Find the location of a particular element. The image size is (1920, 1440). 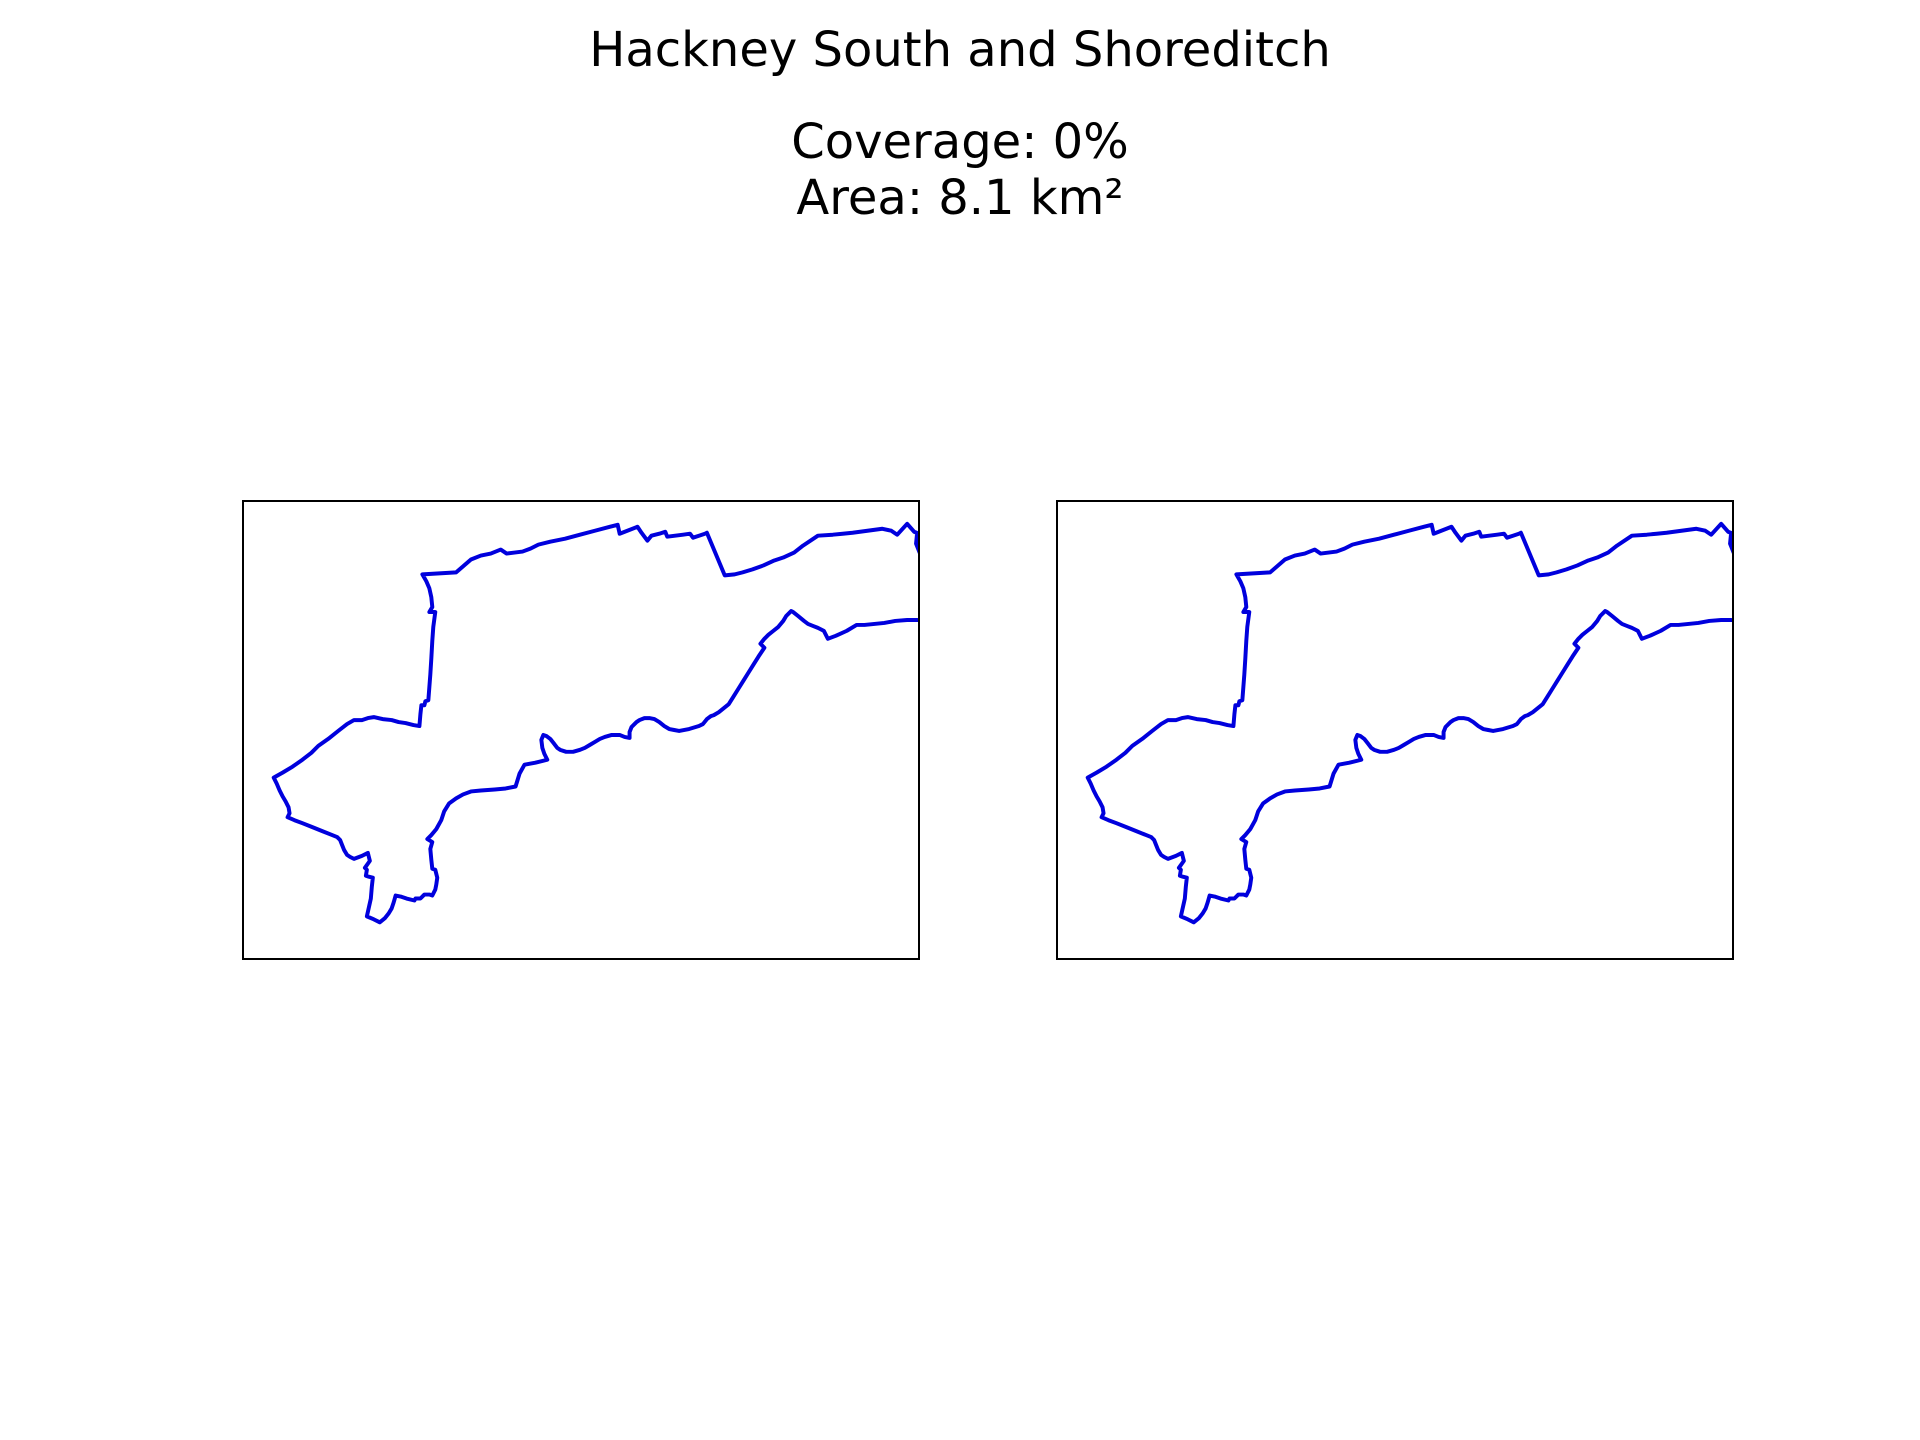

figure-title: Hackney South and Shoreditch is located at coordinates (960, 50).